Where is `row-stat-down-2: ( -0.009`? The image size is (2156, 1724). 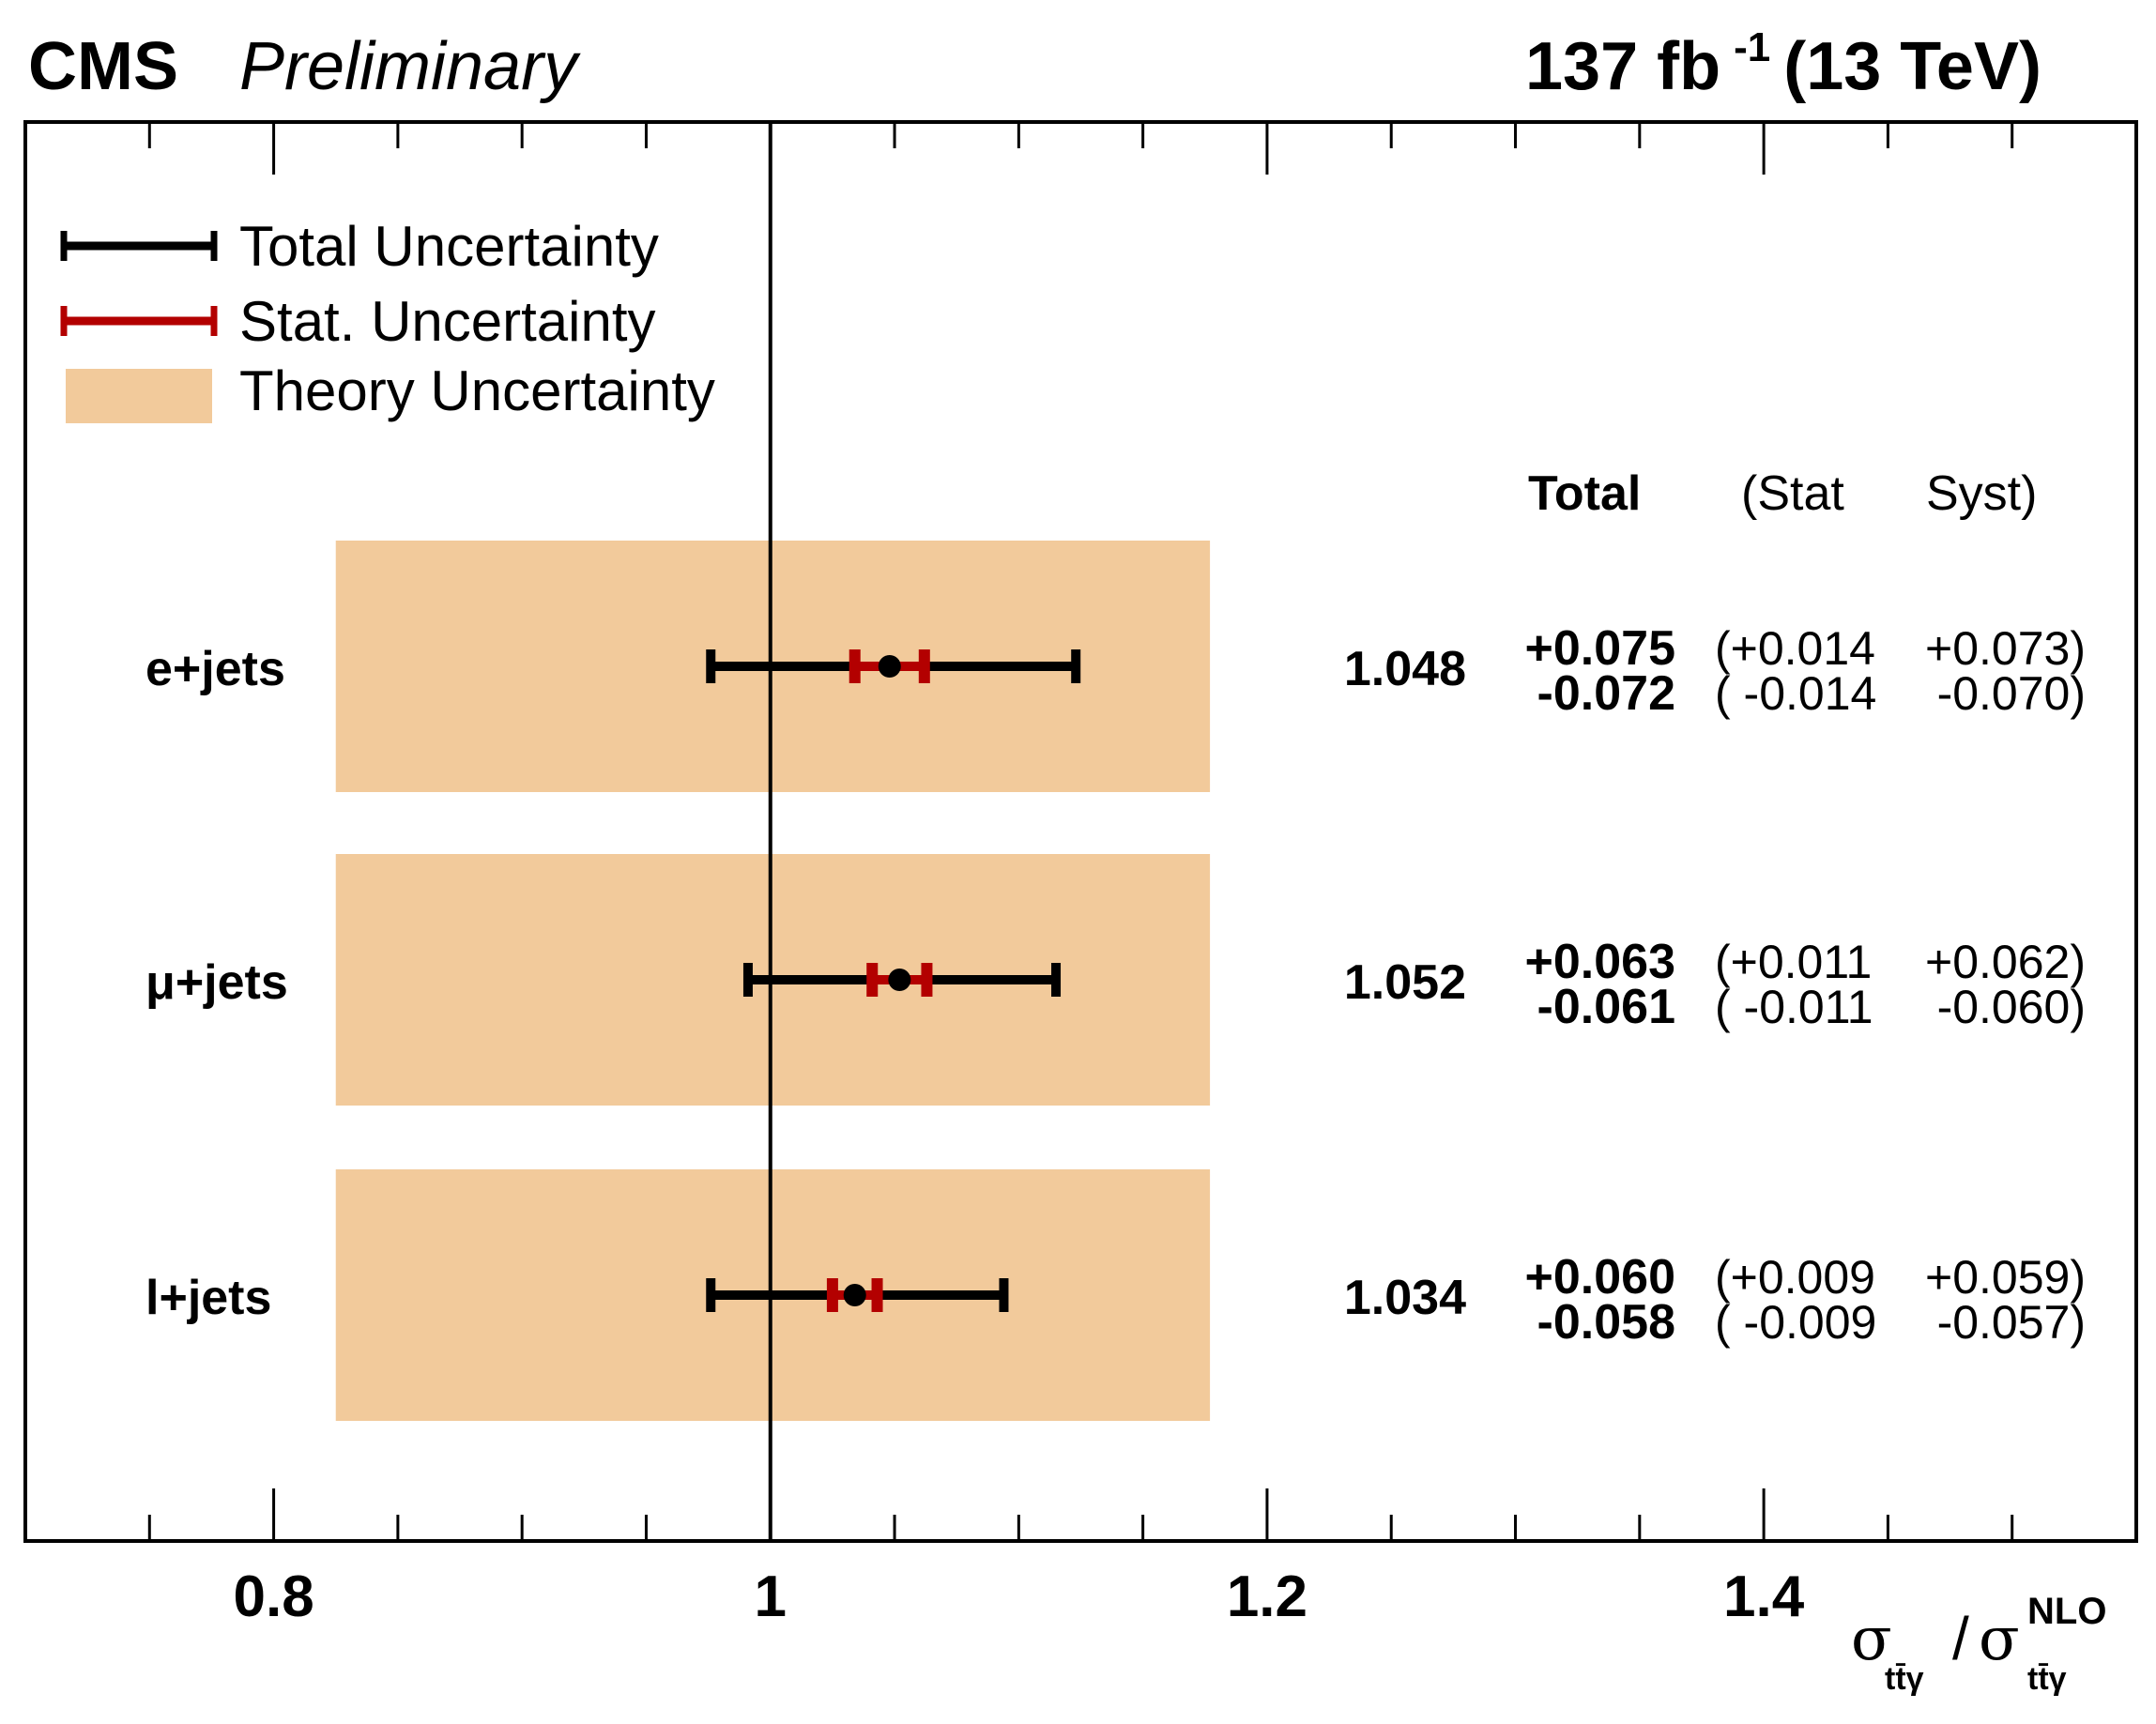
row-stat-down-2: ( -0.009 is located at coordinates (1795, 1322).